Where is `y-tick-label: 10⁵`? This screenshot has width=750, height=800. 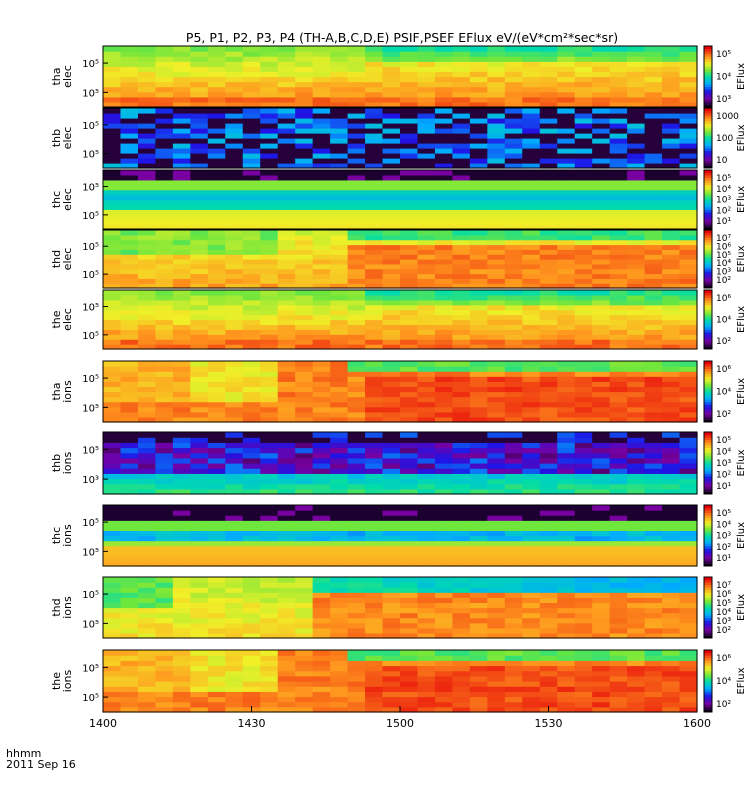
y-tick-label: 10⁵ is located at coordinates (90, 126).